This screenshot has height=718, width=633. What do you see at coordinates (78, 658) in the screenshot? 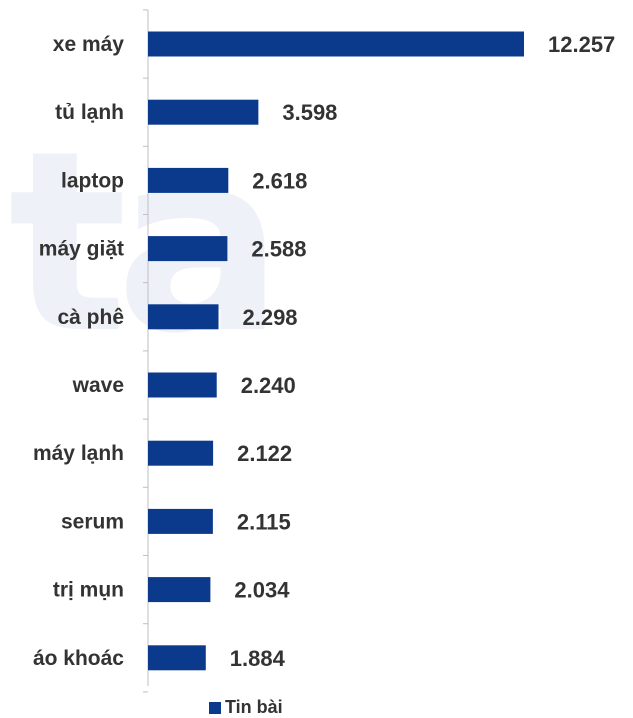
I see `category-label: áo khoác` at bounding box center [78, 658].